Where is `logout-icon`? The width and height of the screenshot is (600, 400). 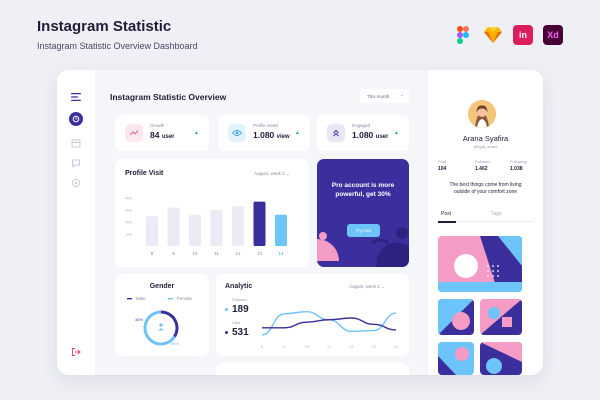
logout-icon is located at coordinates (76, 352).